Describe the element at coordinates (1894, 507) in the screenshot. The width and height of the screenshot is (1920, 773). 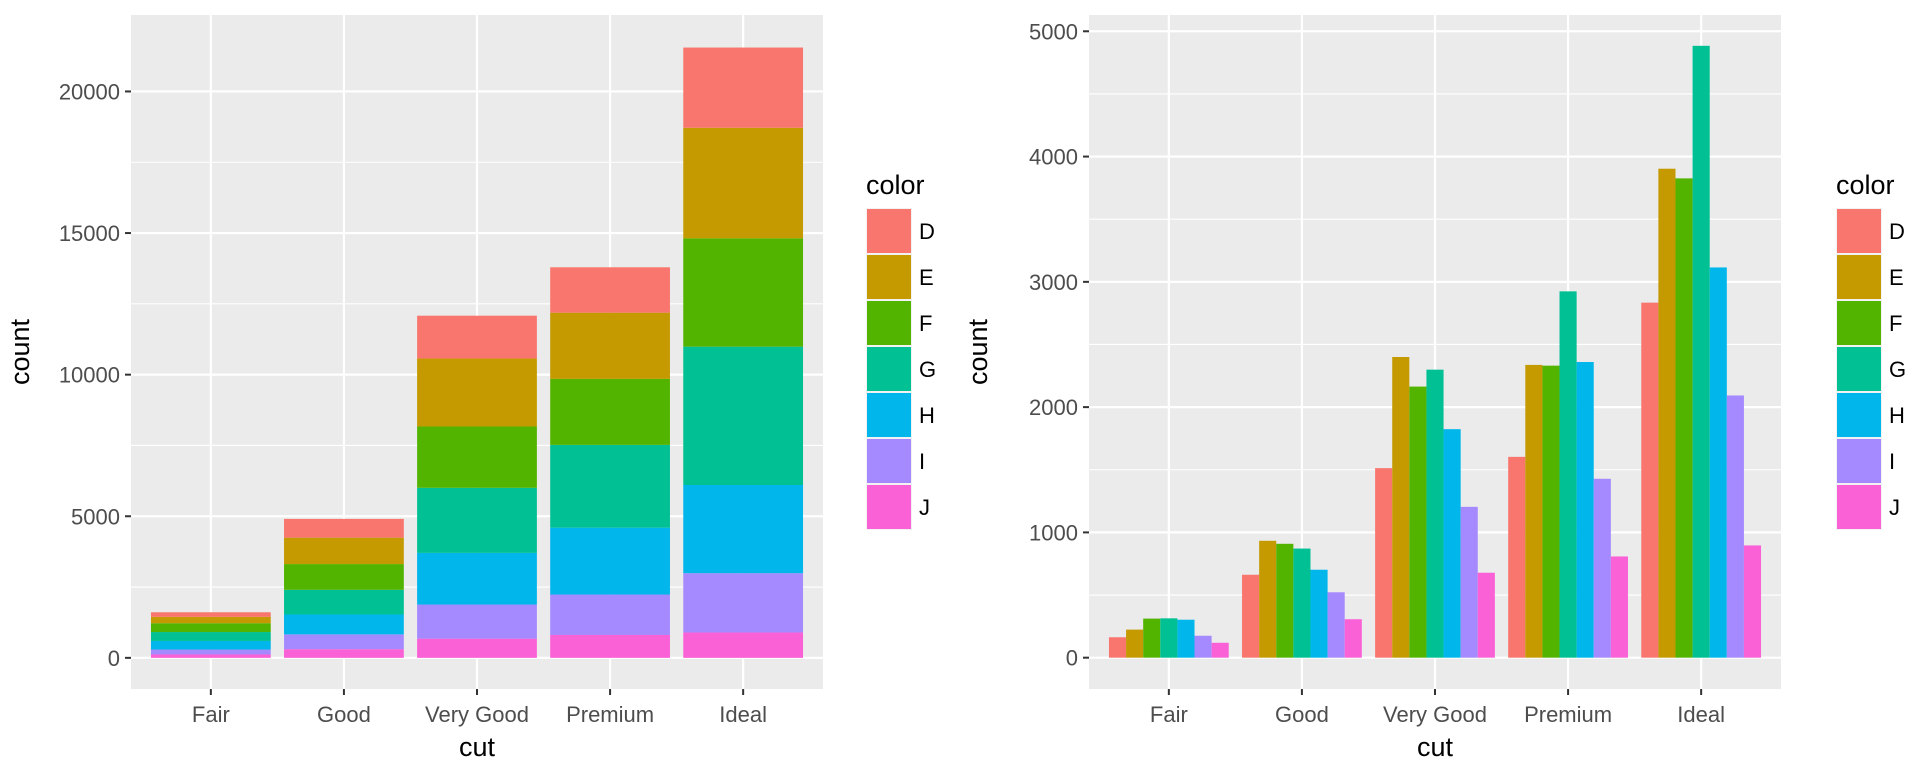
I see `legend-label: J` at that location.